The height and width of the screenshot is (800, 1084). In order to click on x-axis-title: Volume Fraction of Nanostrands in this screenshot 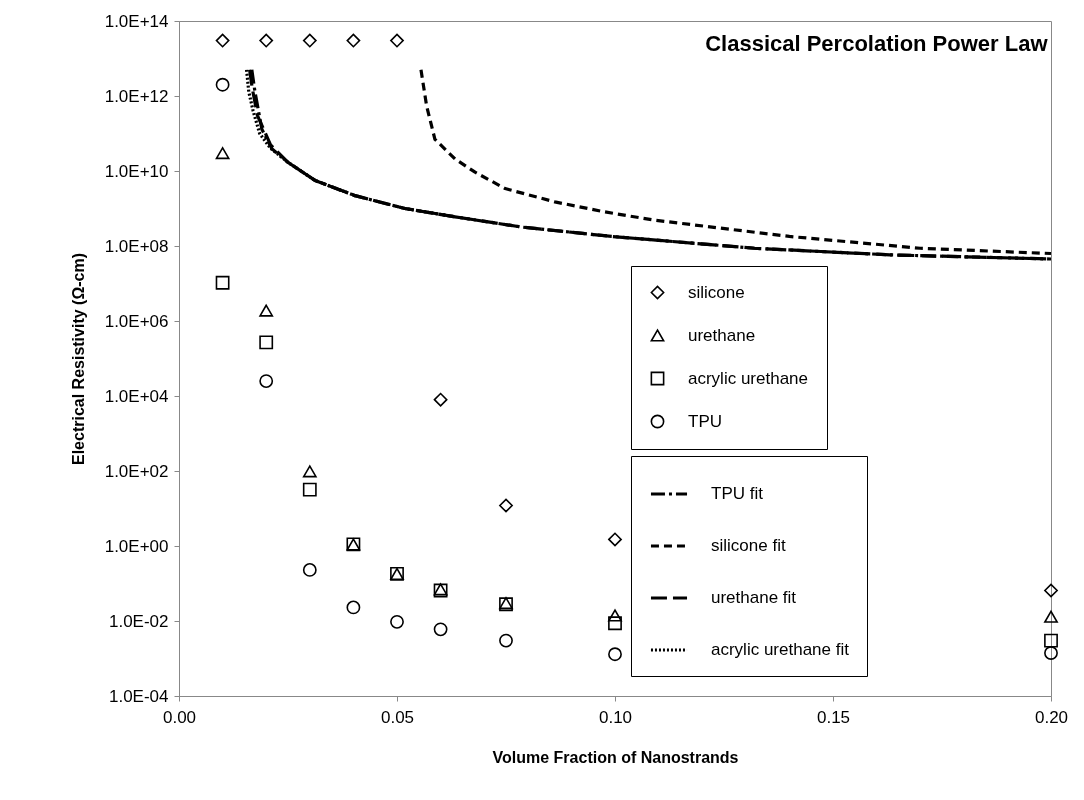, I will do `click(615, 757)`.